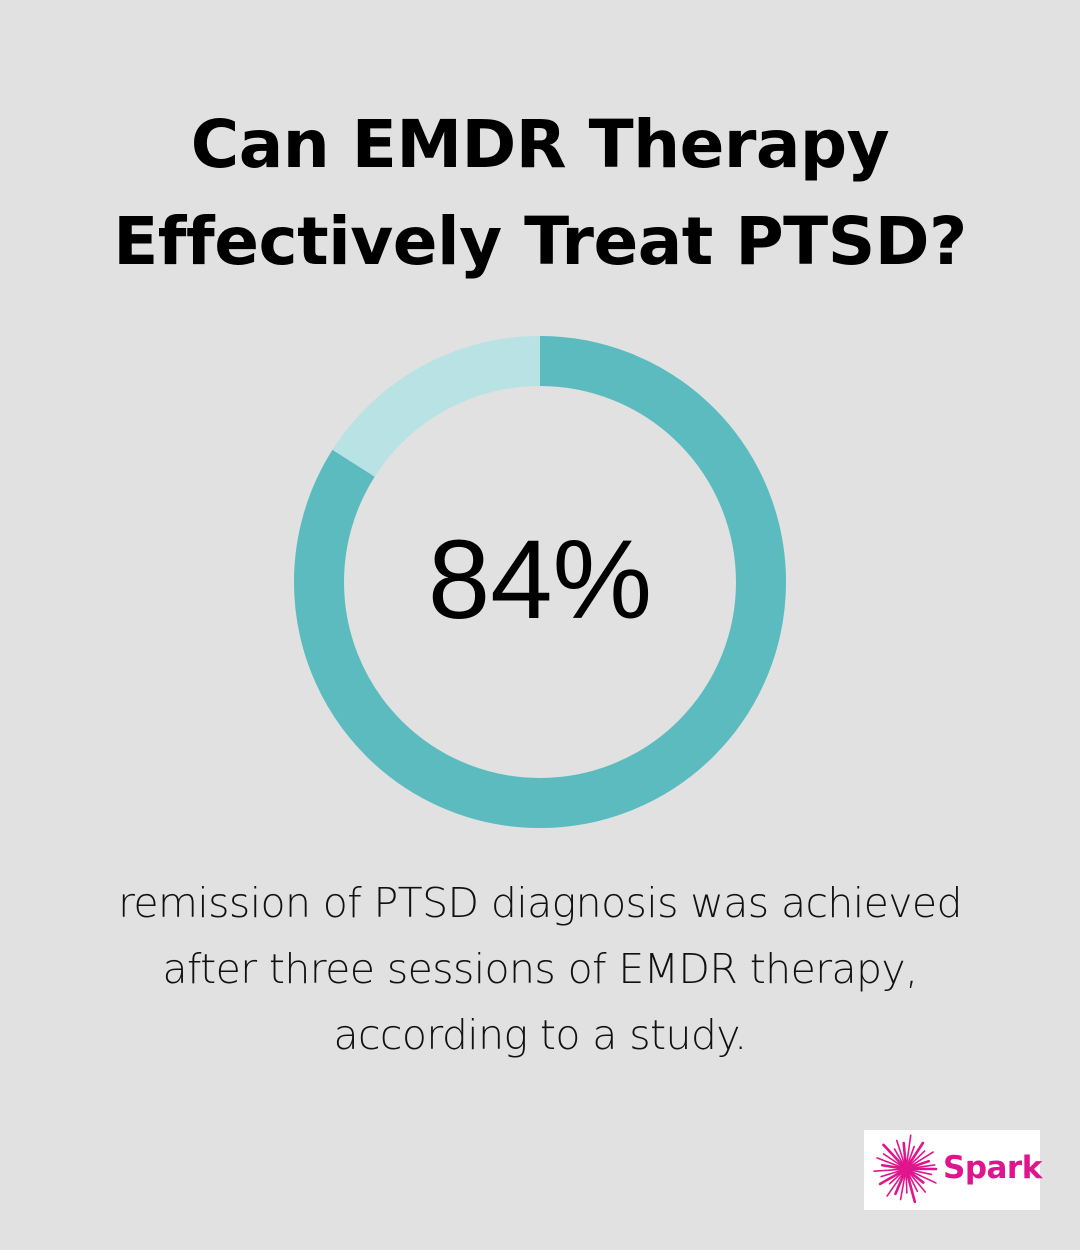 The height and width of the screenshot is (1250, 1080). What do you see at coordinates (540, 241) in the screenshot?
I see `title-line-2: Effectively Treat PTSD?` at bounding box center [540, 241].